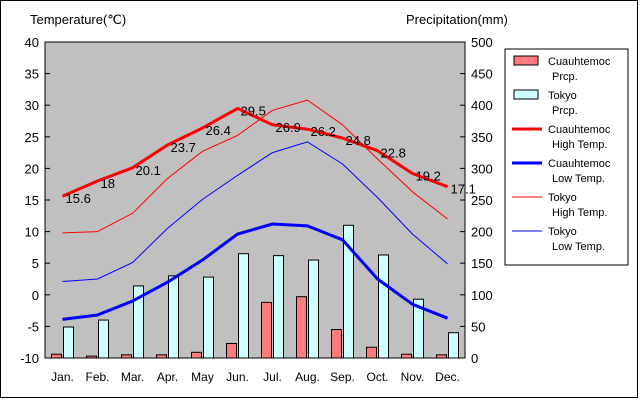 The image size is (640, 400). I want to click on data-label: 20.1, so click(148, 170).